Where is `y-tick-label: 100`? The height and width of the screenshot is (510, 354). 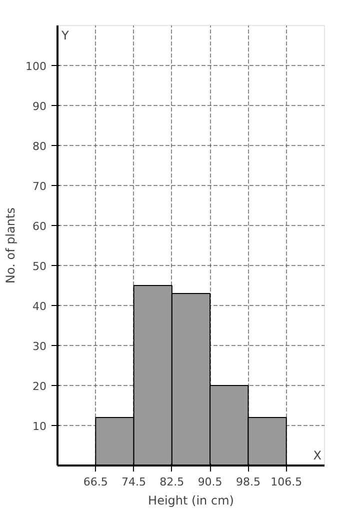
y-tick-label: 100 is located at coordinates (36, 66).